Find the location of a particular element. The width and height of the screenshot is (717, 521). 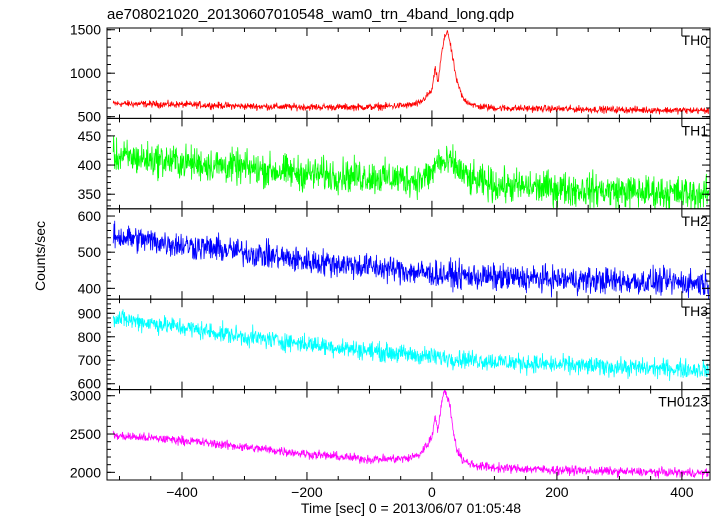

y-tick-label: 2000 is located at coordinates (85, 472).